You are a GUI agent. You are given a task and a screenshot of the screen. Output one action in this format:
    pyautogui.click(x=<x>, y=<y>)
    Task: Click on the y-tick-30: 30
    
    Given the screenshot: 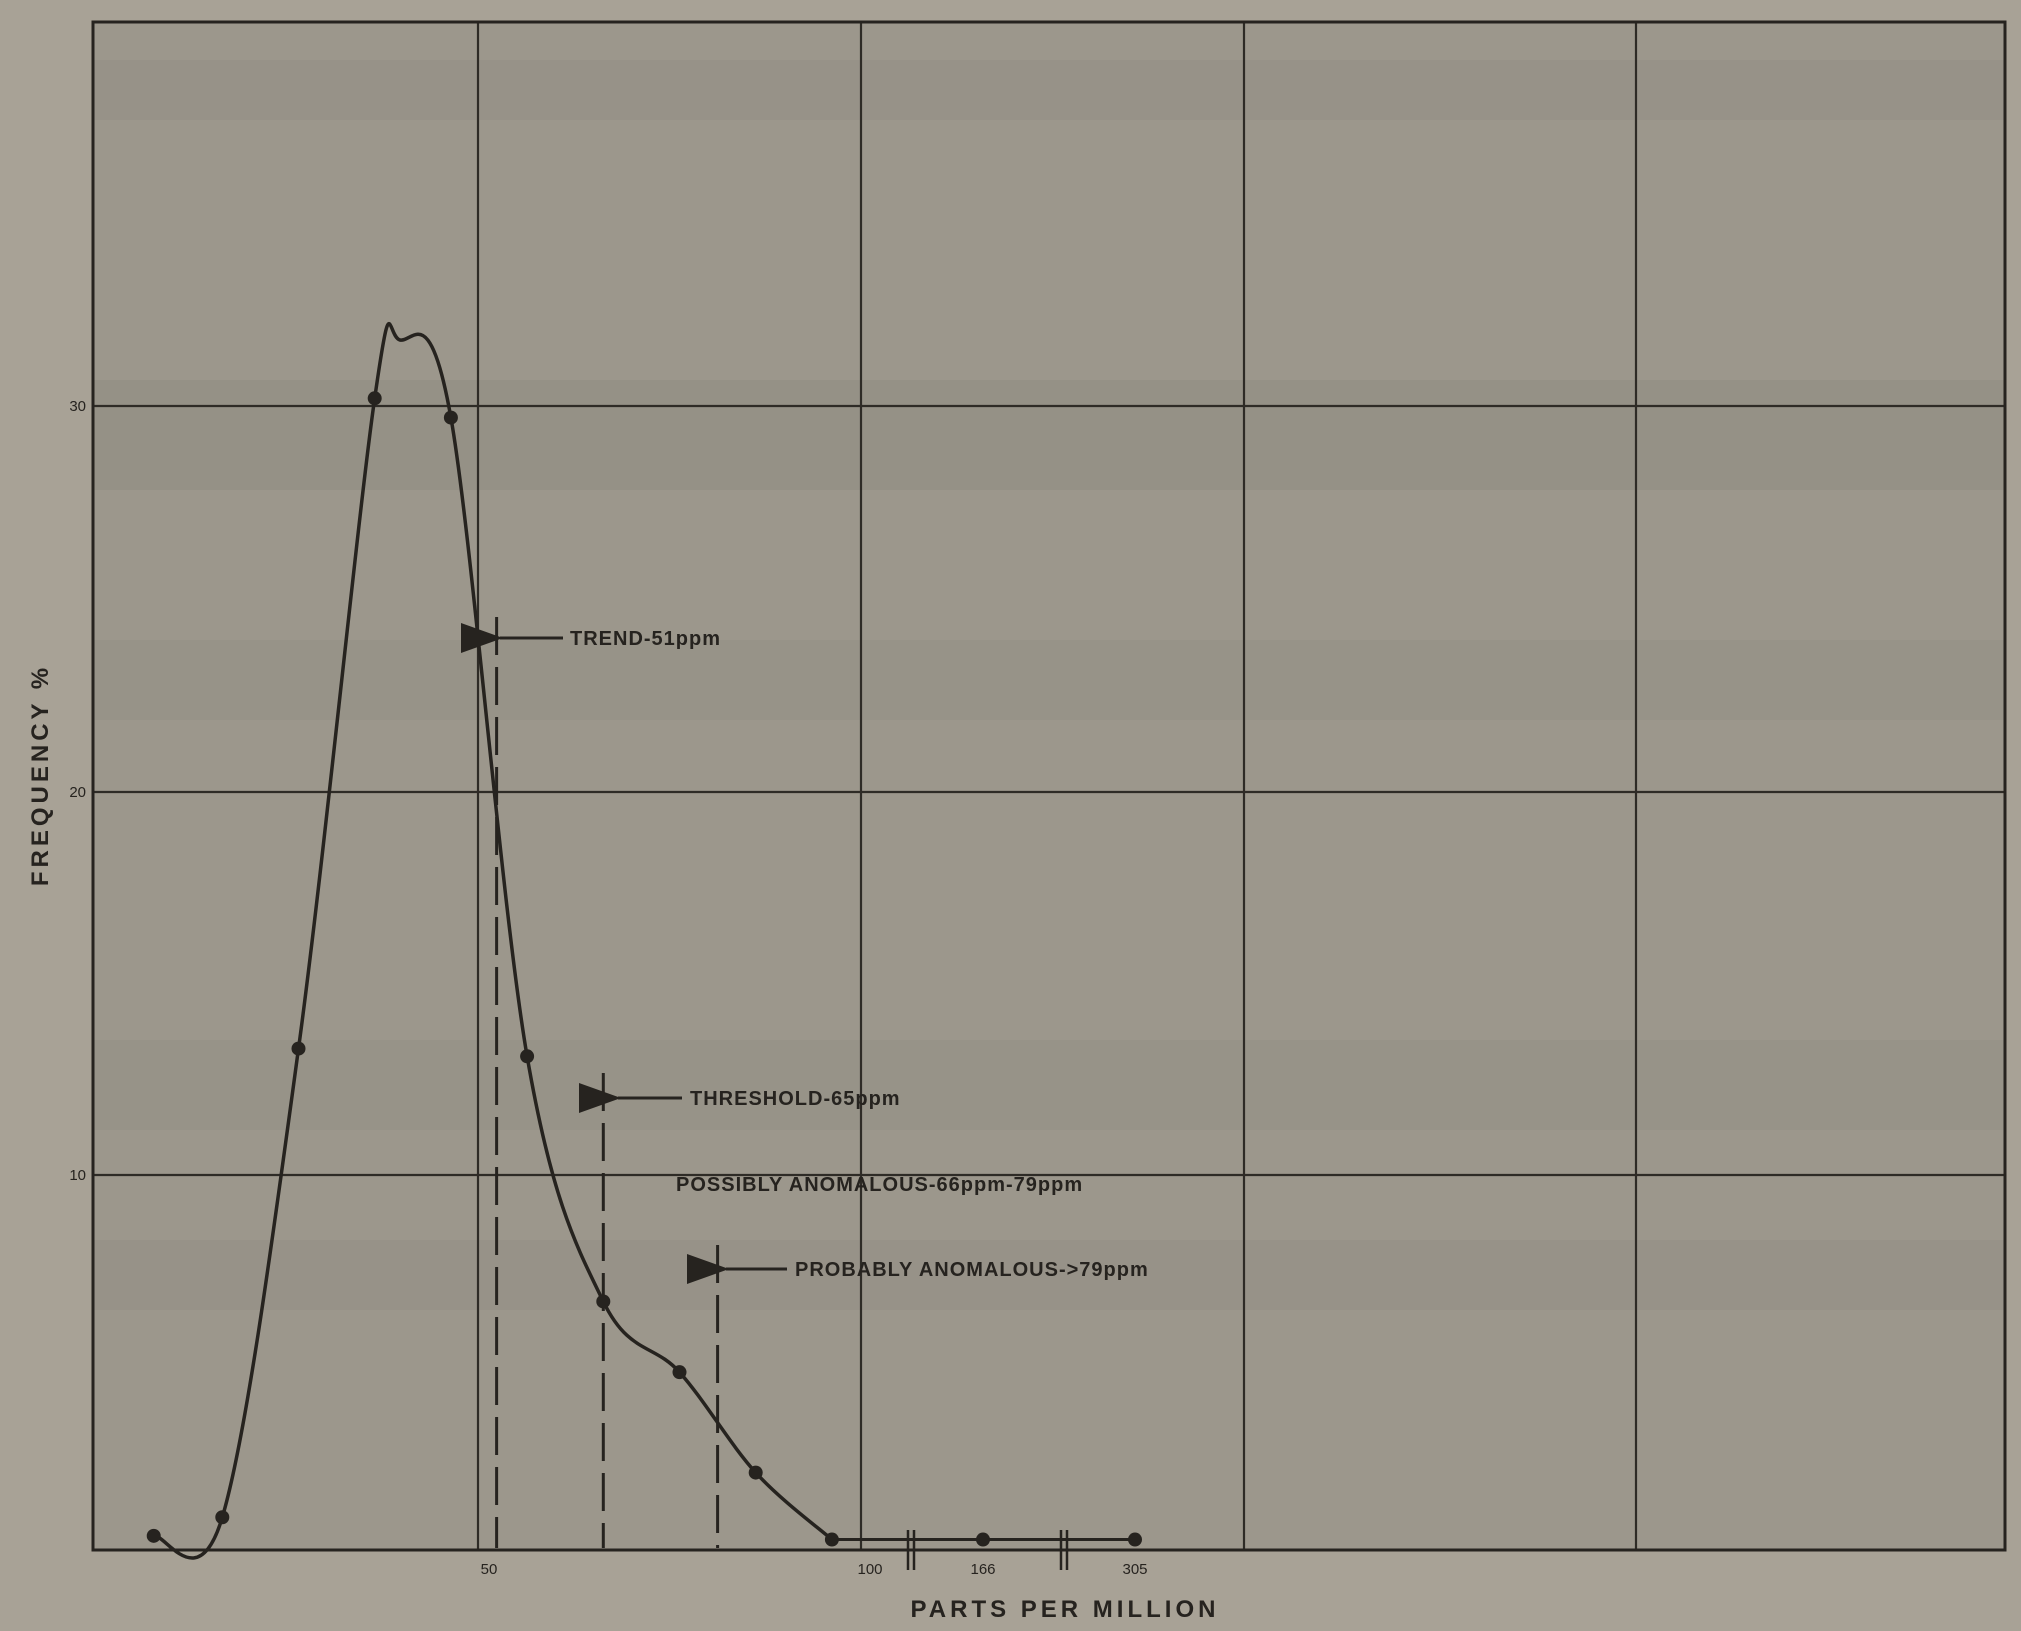 What is the action you would take?
    pyautogui.click(x=77, y=406)
    